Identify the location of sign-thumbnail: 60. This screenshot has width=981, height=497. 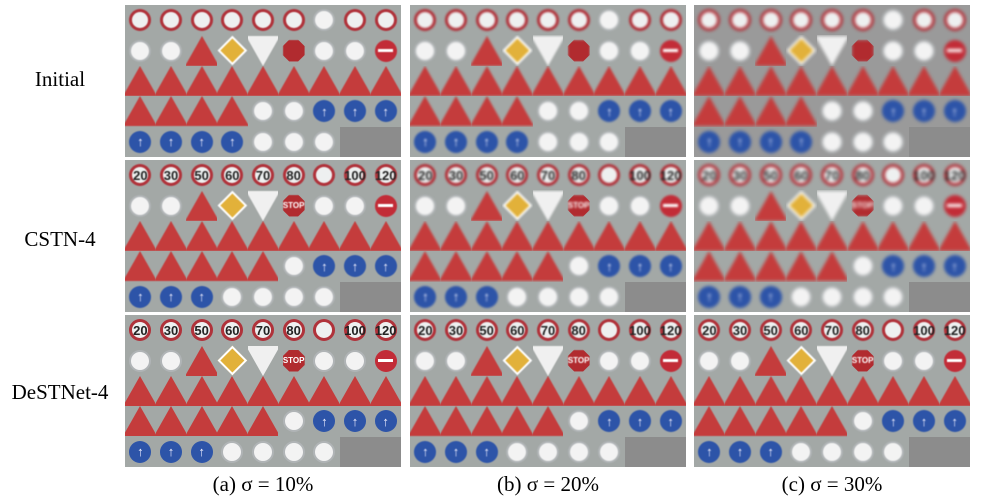
(517, 175).